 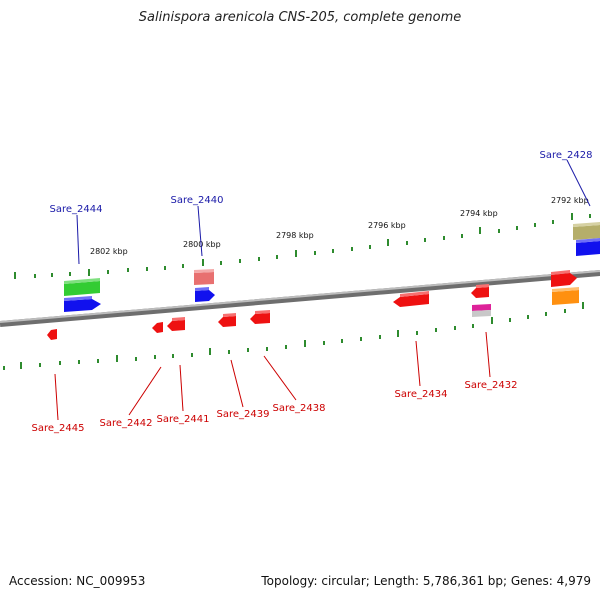 What do you see at coordinates (76, 209) in the screenshot?
I see `gene-label-sare-2444: Sare_2444` at bounding box center [76, 209].